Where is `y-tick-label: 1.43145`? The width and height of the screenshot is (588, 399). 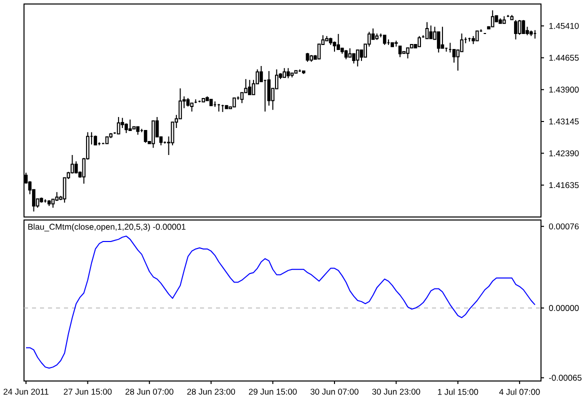 y-tick-label: 1.43145 is located at coordinates (564, 121).